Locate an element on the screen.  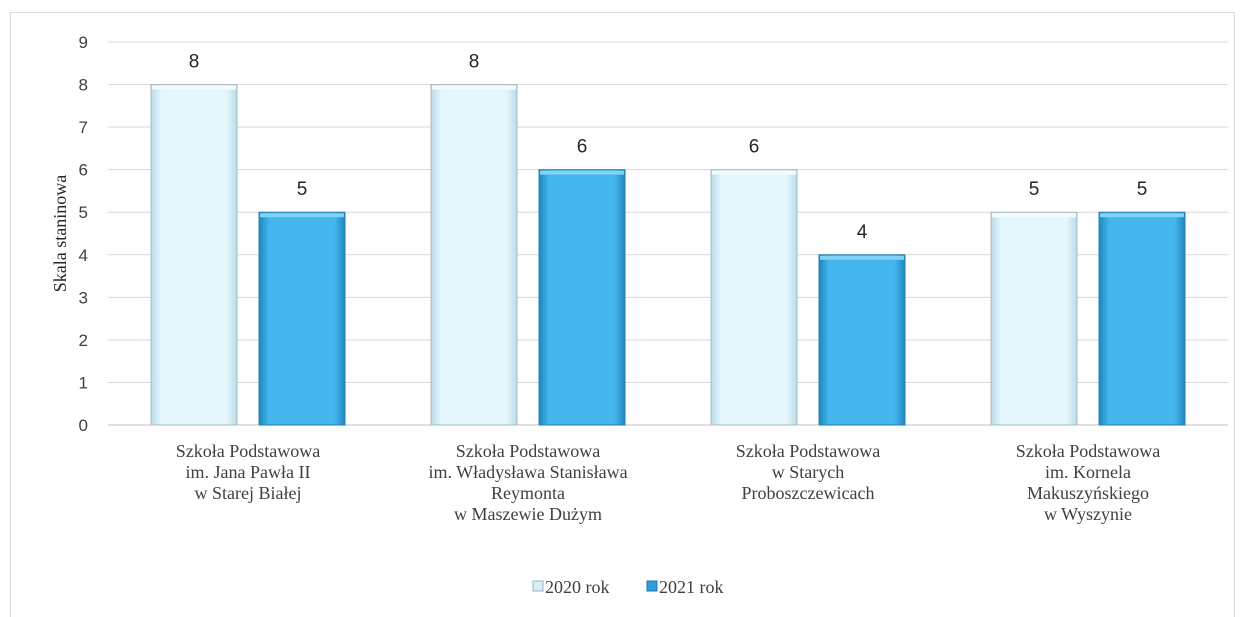
category-label-line: Reymonta is located at coordinates (528, 493).